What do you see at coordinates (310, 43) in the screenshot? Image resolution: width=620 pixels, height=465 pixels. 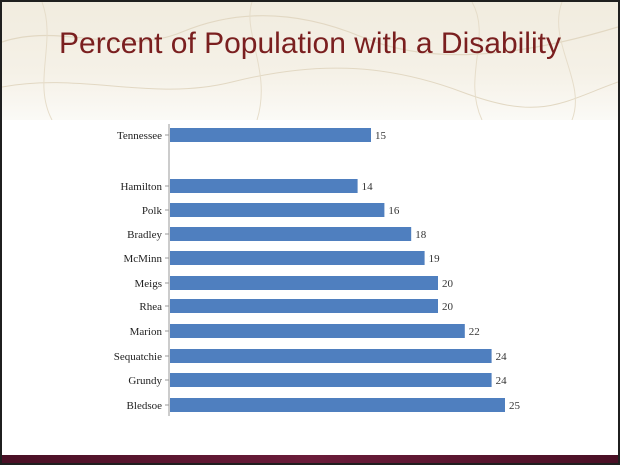 I see `slide-title: Percent of Population with a Disability` at bounding box center [310, 43].